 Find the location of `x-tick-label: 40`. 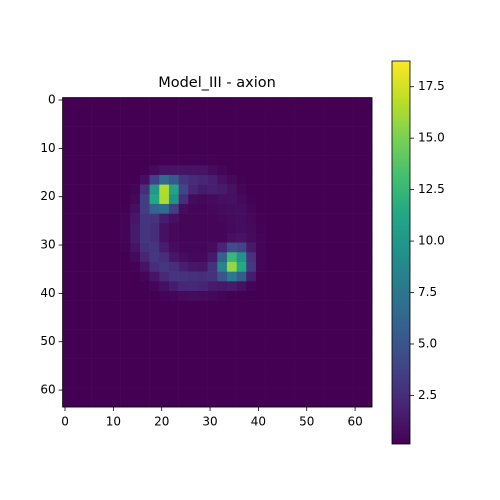

x-tick-label: 40 is located at coordinates (258, 422).